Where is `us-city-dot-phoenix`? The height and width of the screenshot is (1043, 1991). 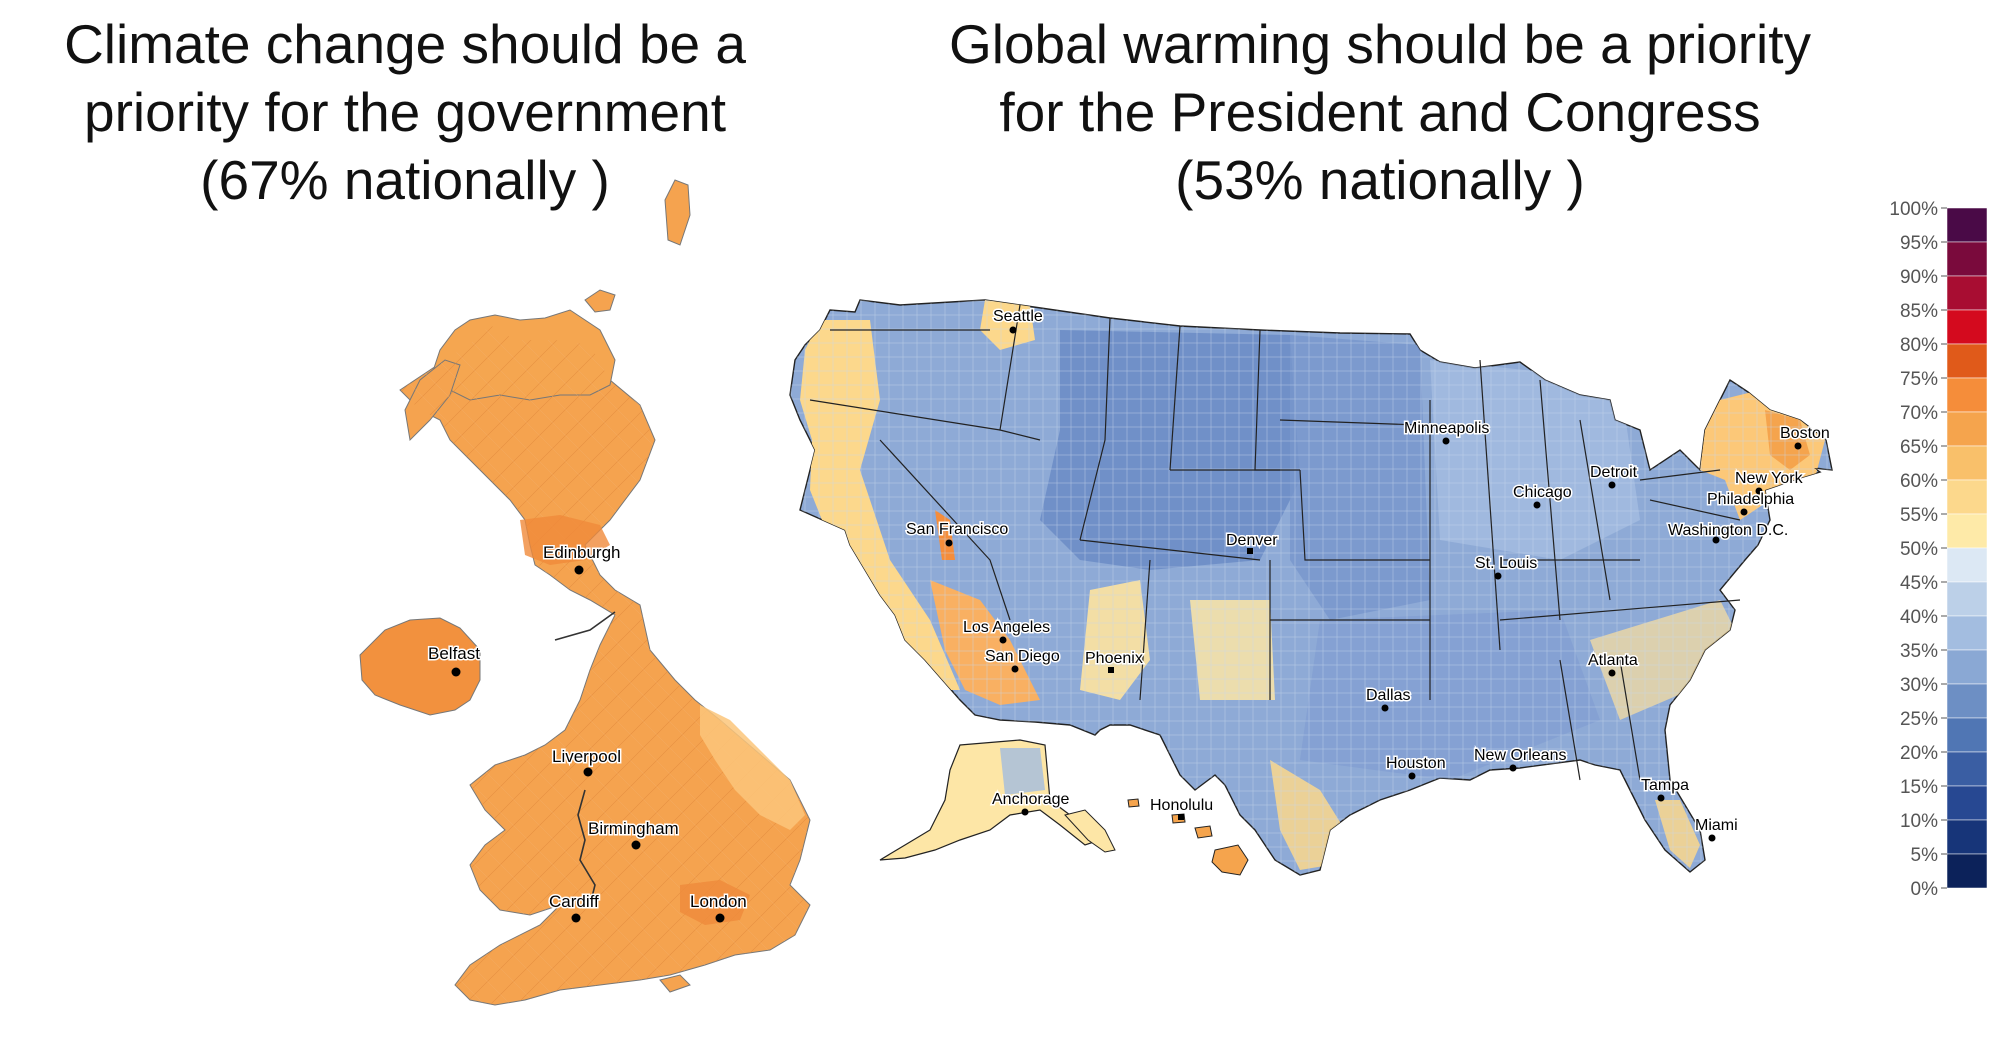 us-city-dot-phoenix is located at coordinates (1111, 670).